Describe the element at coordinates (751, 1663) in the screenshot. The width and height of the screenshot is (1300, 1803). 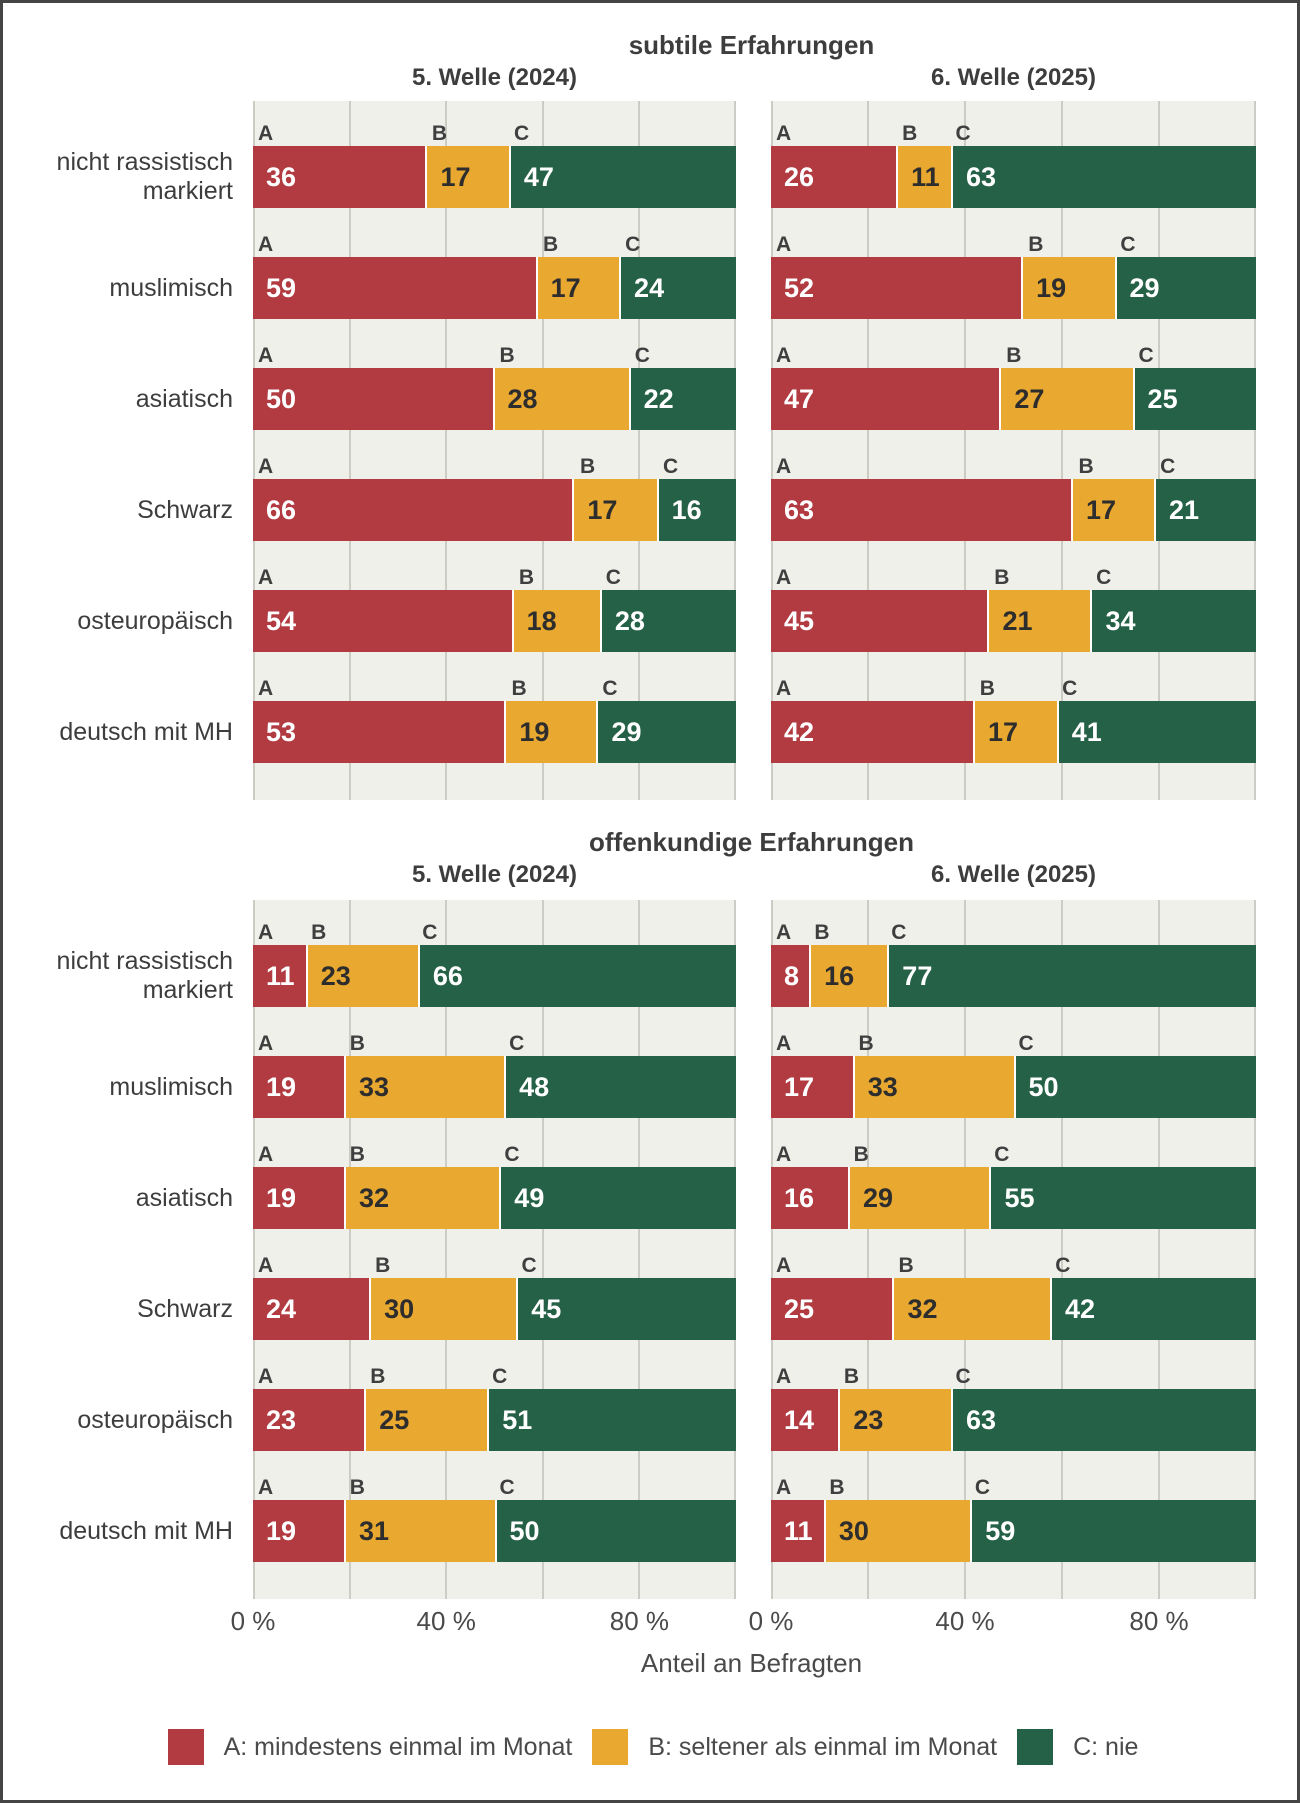
I see `x-axis-title: Anteil an Befragten` at that location.